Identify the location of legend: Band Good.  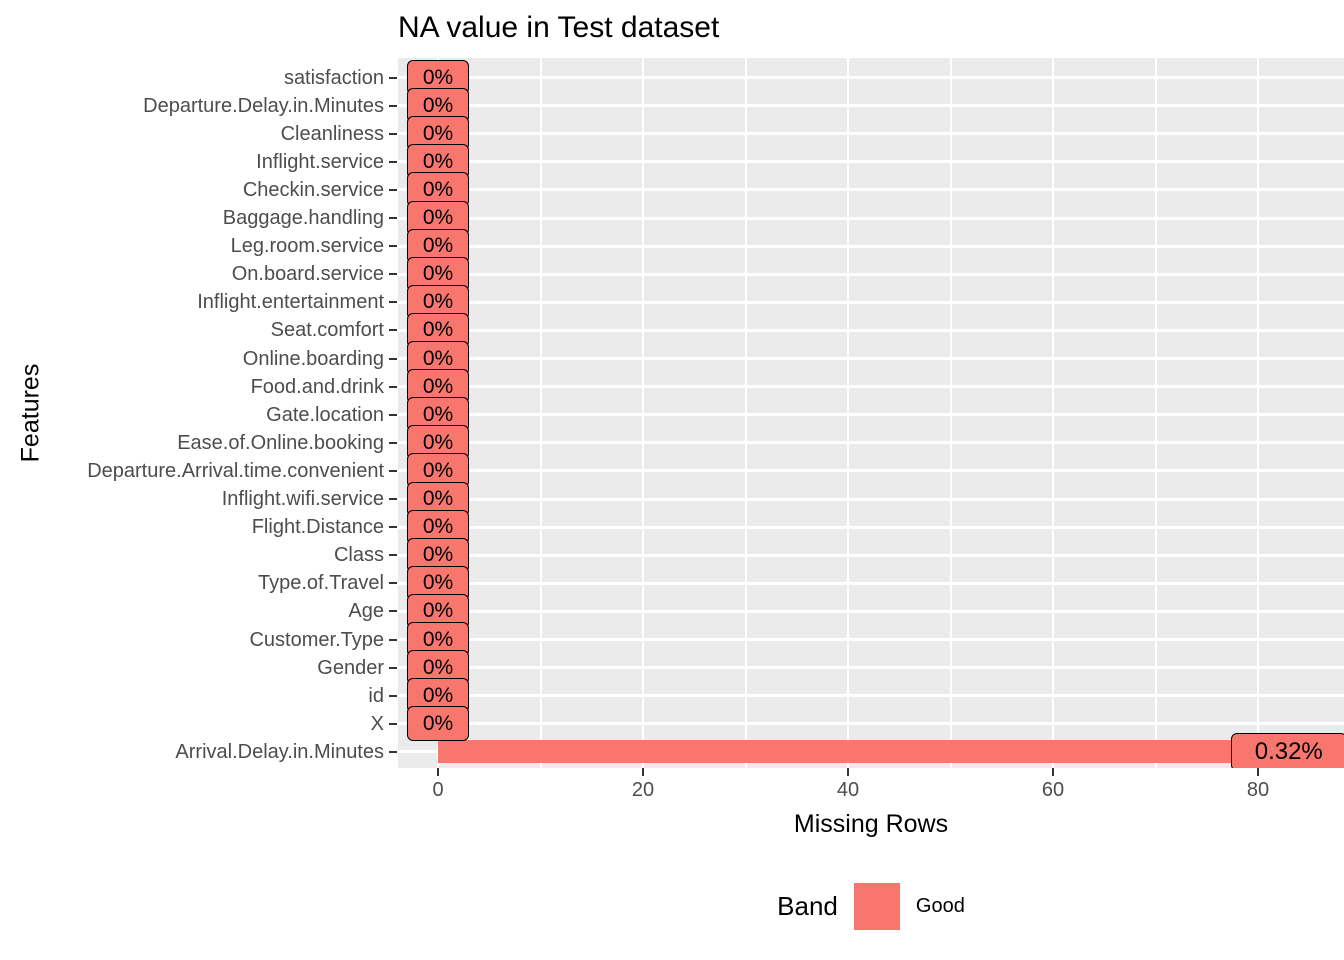
(871, 906).